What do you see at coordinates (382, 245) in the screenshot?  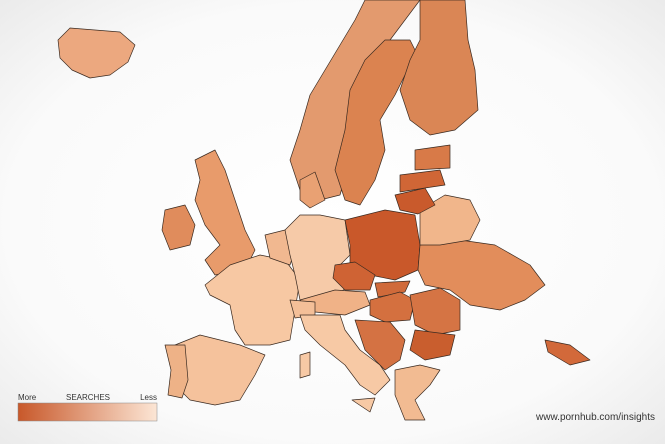 I see `poland` at bounding box center [382, 245].